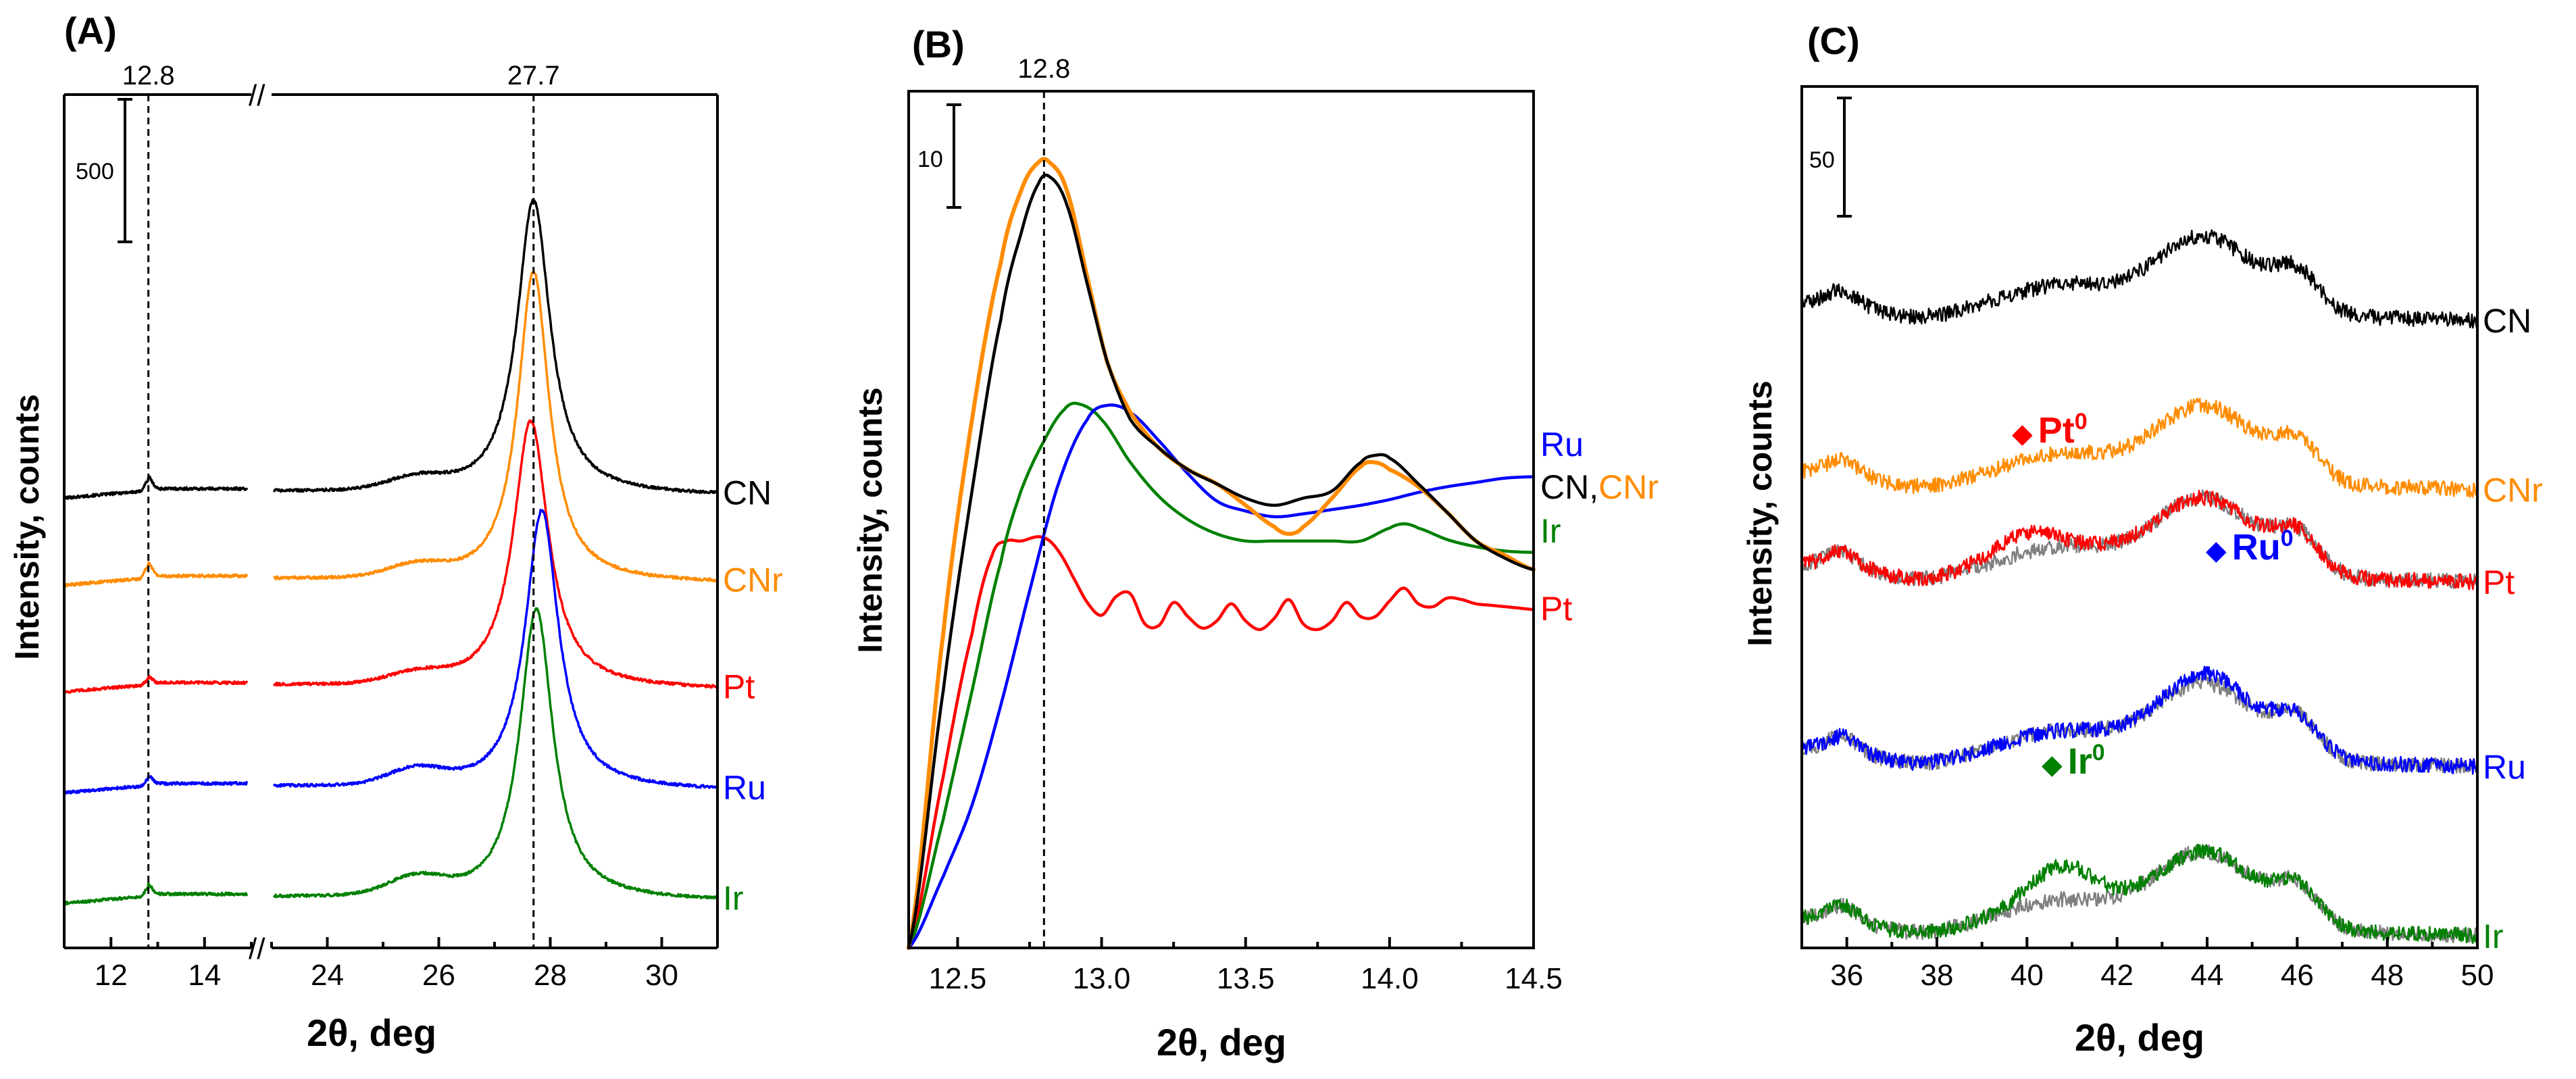  I want to click on trace-c-cnr, so click(2139, 448).